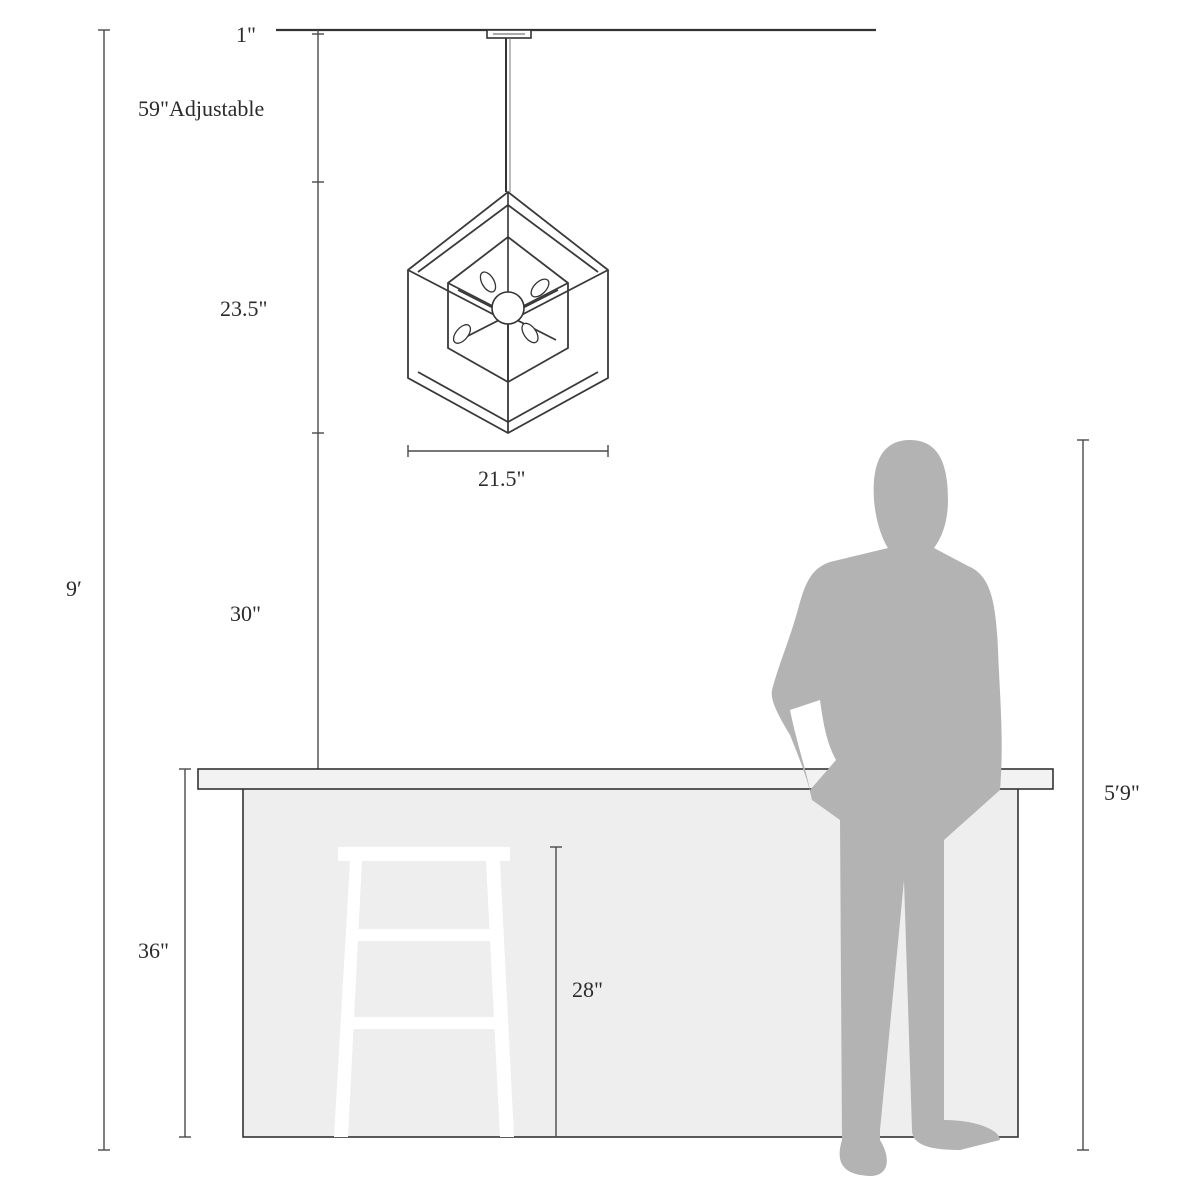 The width and height of the screenshot is (1200, 1200). What do you see at coordinates (424, 992) in the screenshot?
I see `bar-stool-icon` at bounding box center [424, 992].